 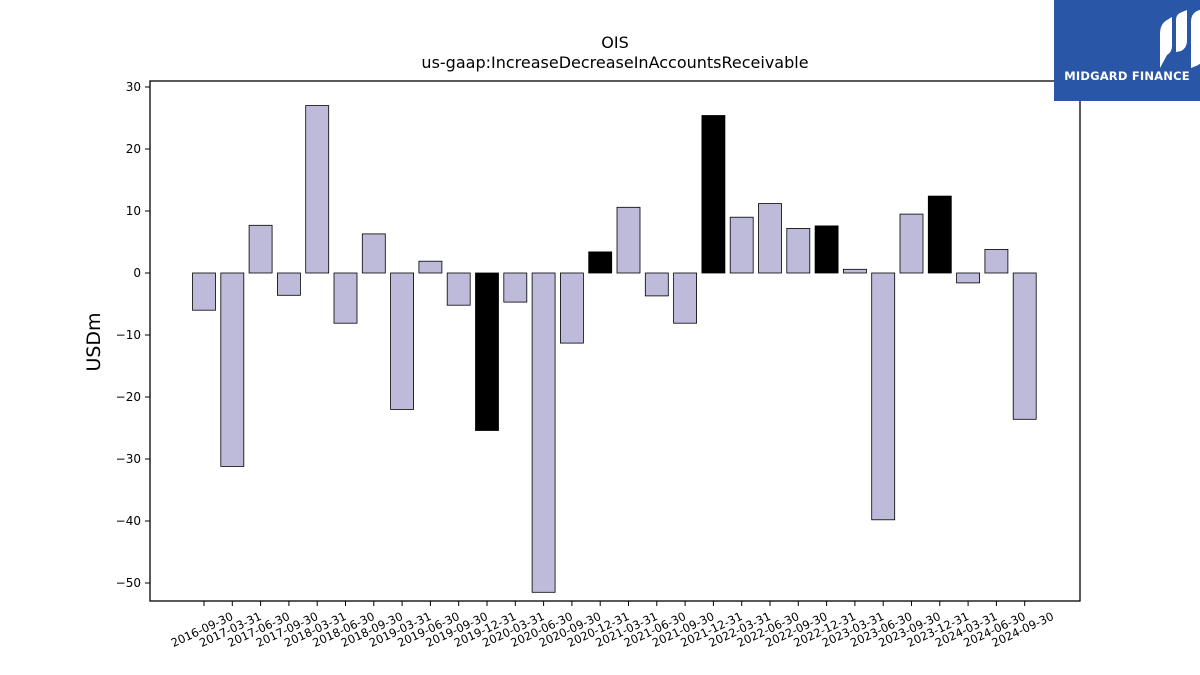 What do you see at coordinates (133, 87) in the screenshot?
I see `y-tick-label: 30` at bounding box center [133, 87].